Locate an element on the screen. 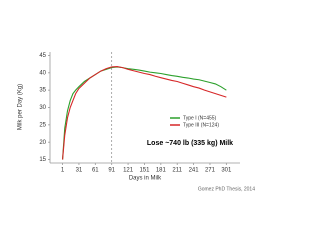 The height and width of the screenshot is (240, 320). x-tick-label: 121 is located at coordinates (128, 171).